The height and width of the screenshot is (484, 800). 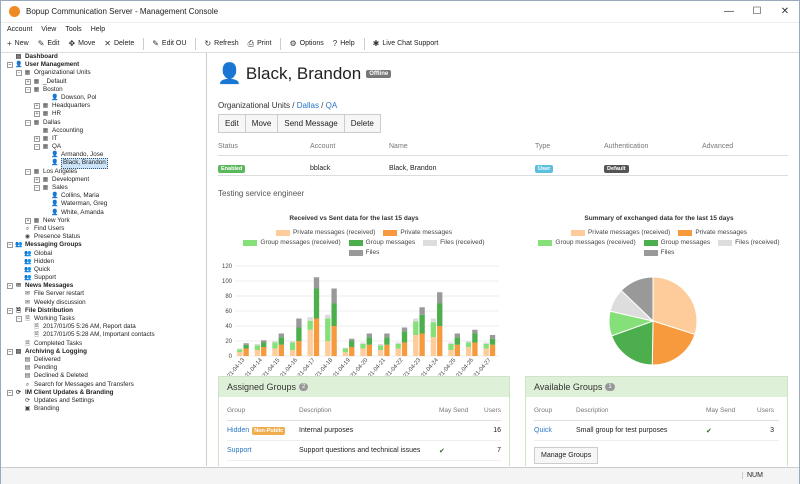 What do you see at coordinates (106, 204) in the screenshot?
I see `tree-item: 👤 Waterman, Greg` at bounding box center [106, 204].